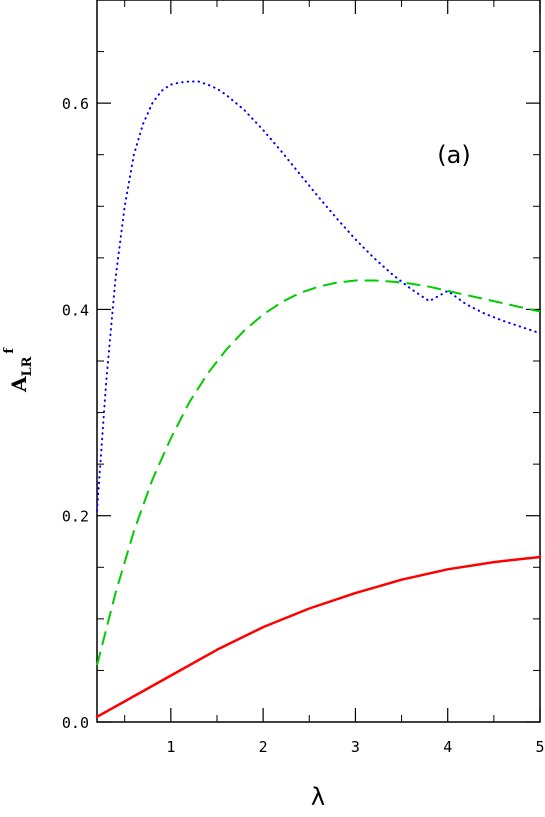 The image size is (545, 817). I want to click on y-tick-label: 0.2, so click(75, 517).